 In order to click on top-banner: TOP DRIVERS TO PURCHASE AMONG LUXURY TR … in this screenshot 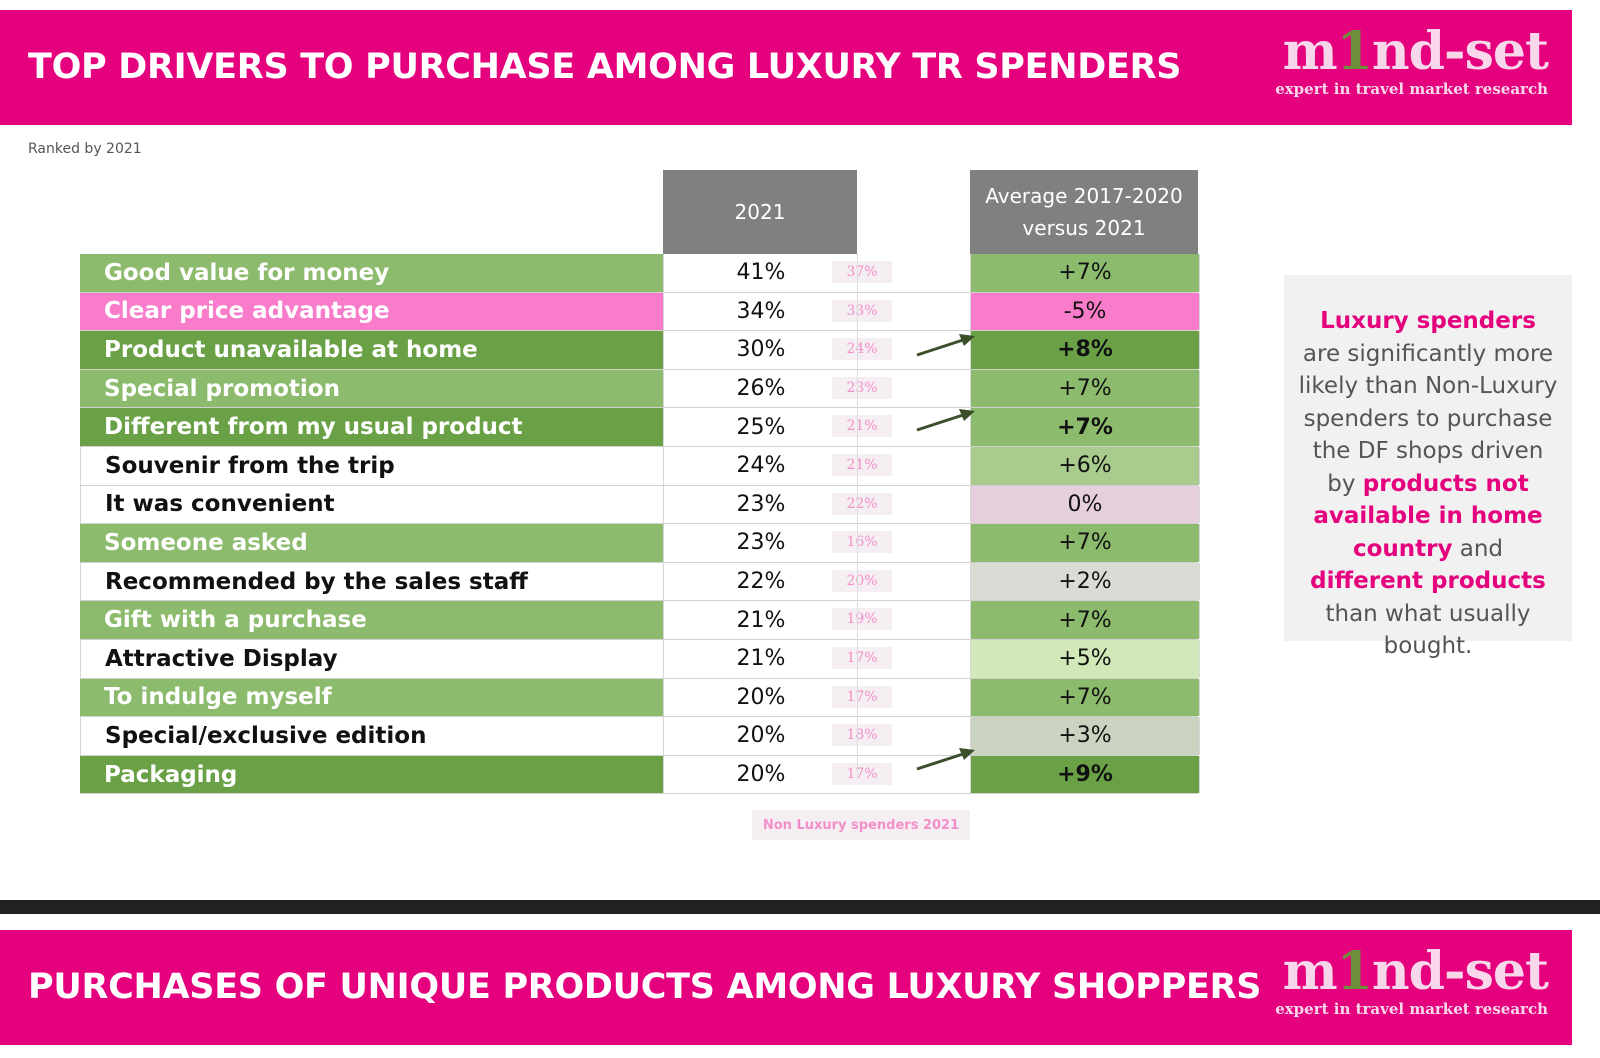, I will do `click(786, 67)`.